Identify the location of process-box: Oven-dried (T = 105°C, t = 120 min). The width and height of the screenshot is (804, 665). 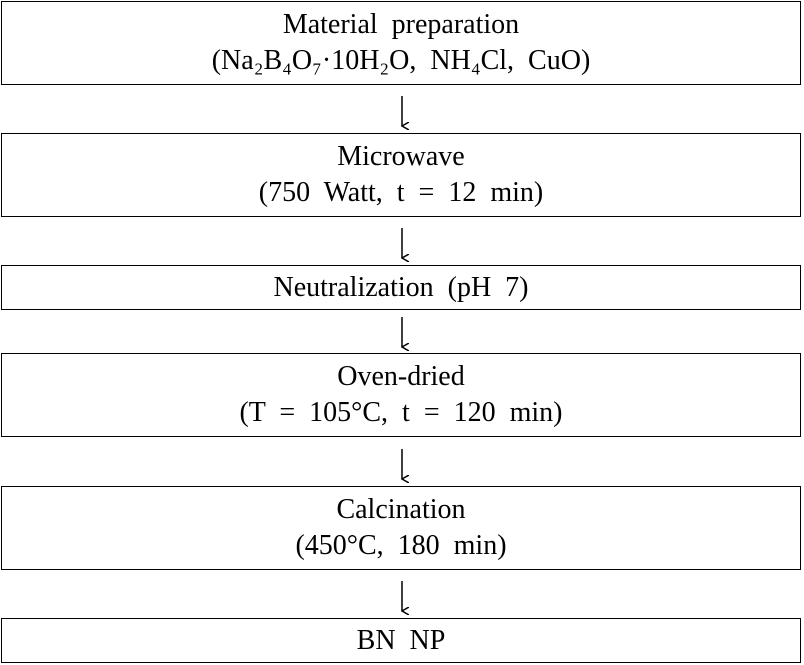
(401, 395).